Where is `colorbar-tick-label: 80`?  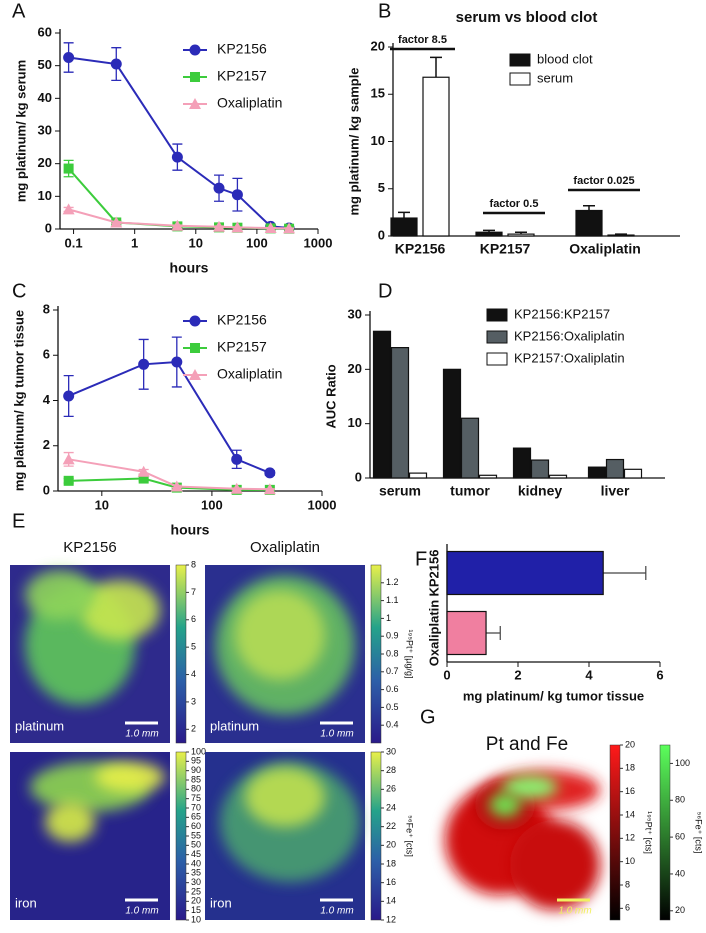 colorbar-tick-label: 80 is located at coordinates (680, 800).